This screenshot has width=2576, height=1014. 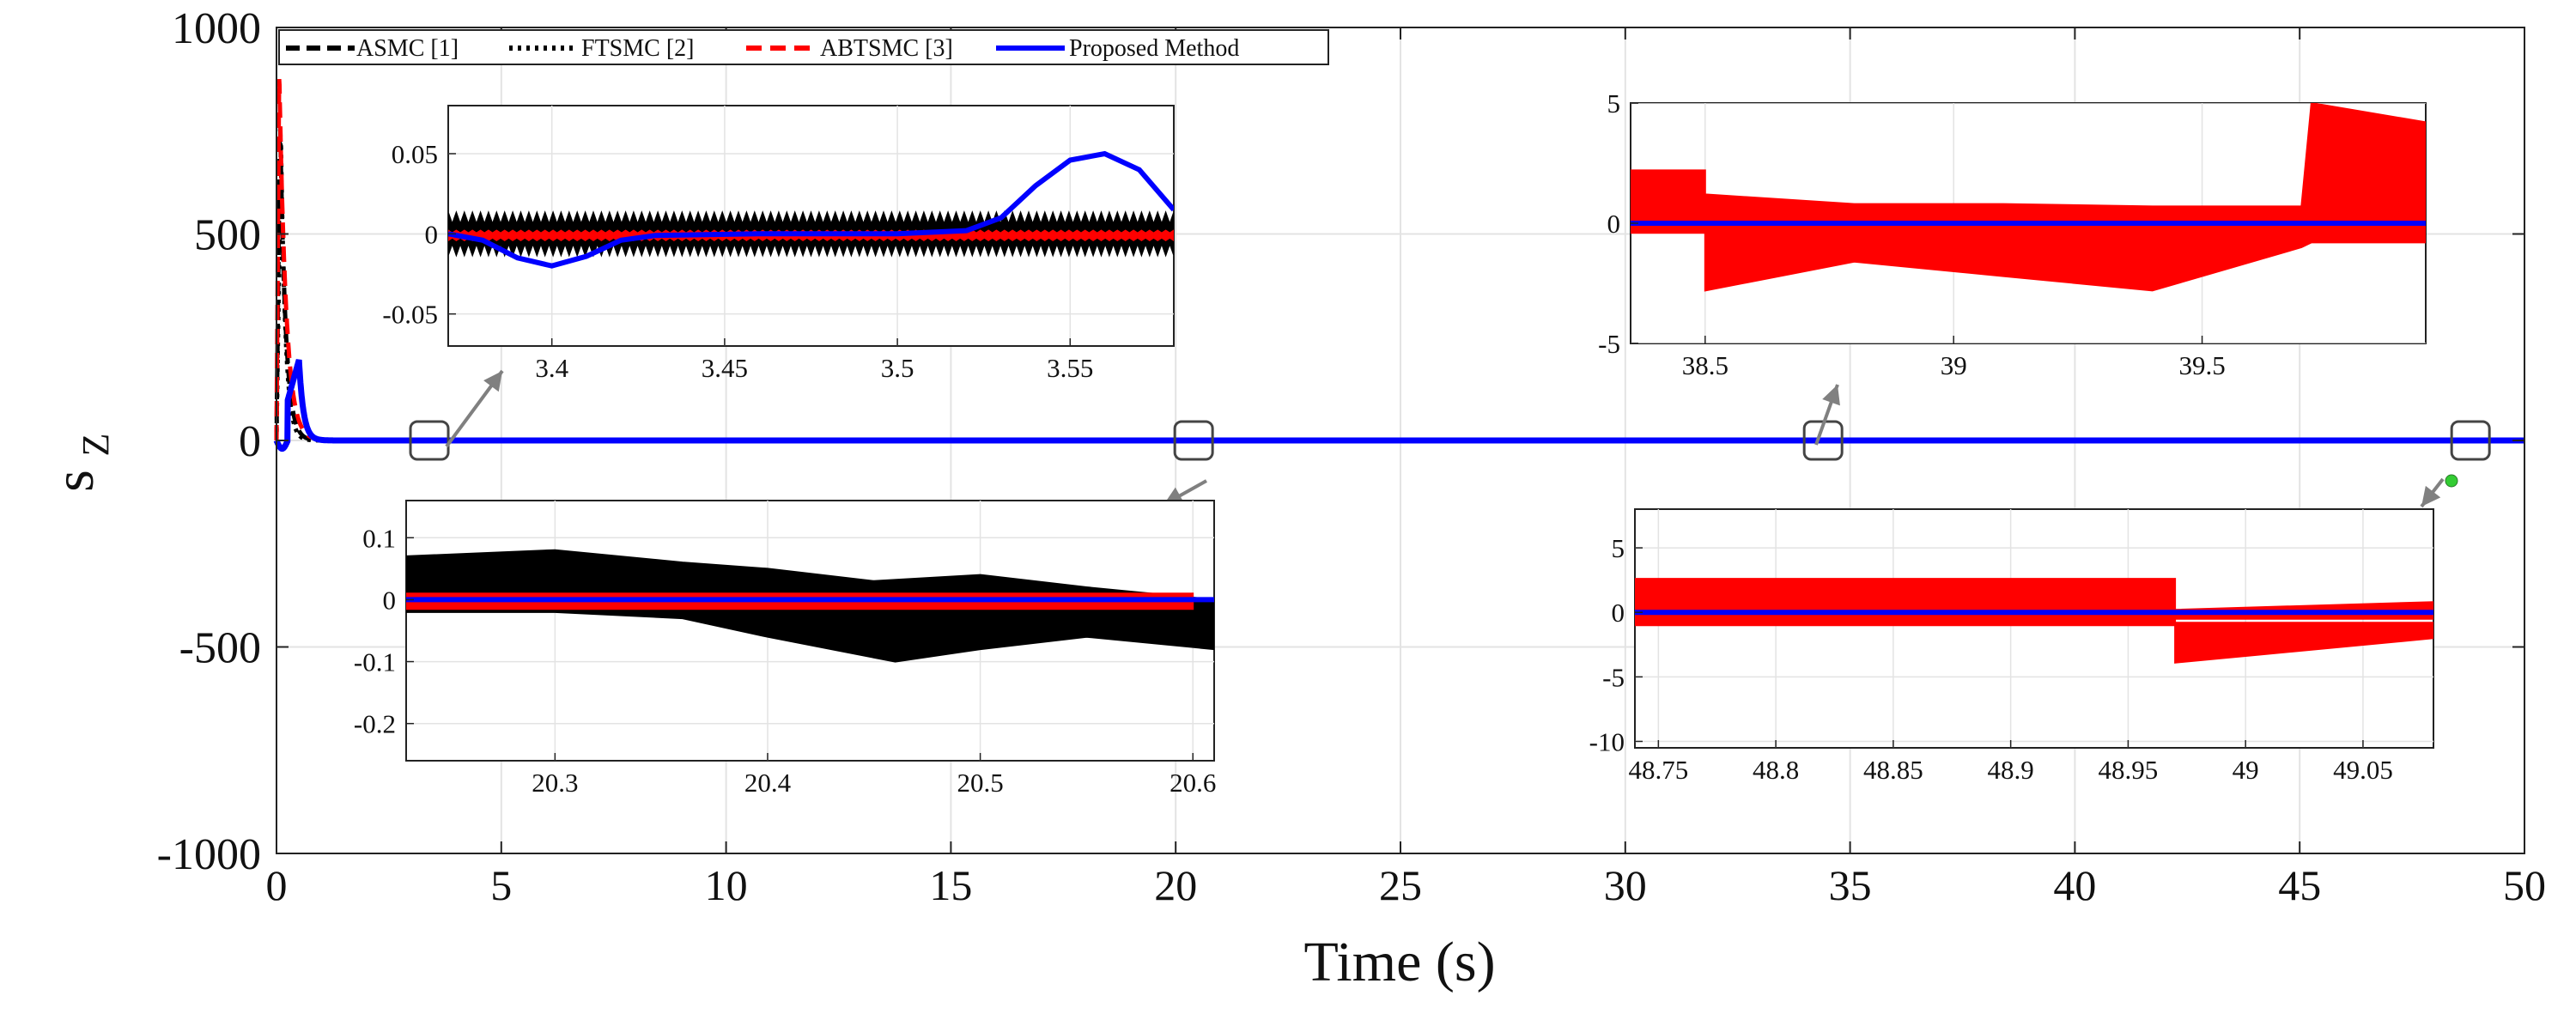 I want to click on inset-4-x-tick-label: 48.95, so click(x=2129, y=770).